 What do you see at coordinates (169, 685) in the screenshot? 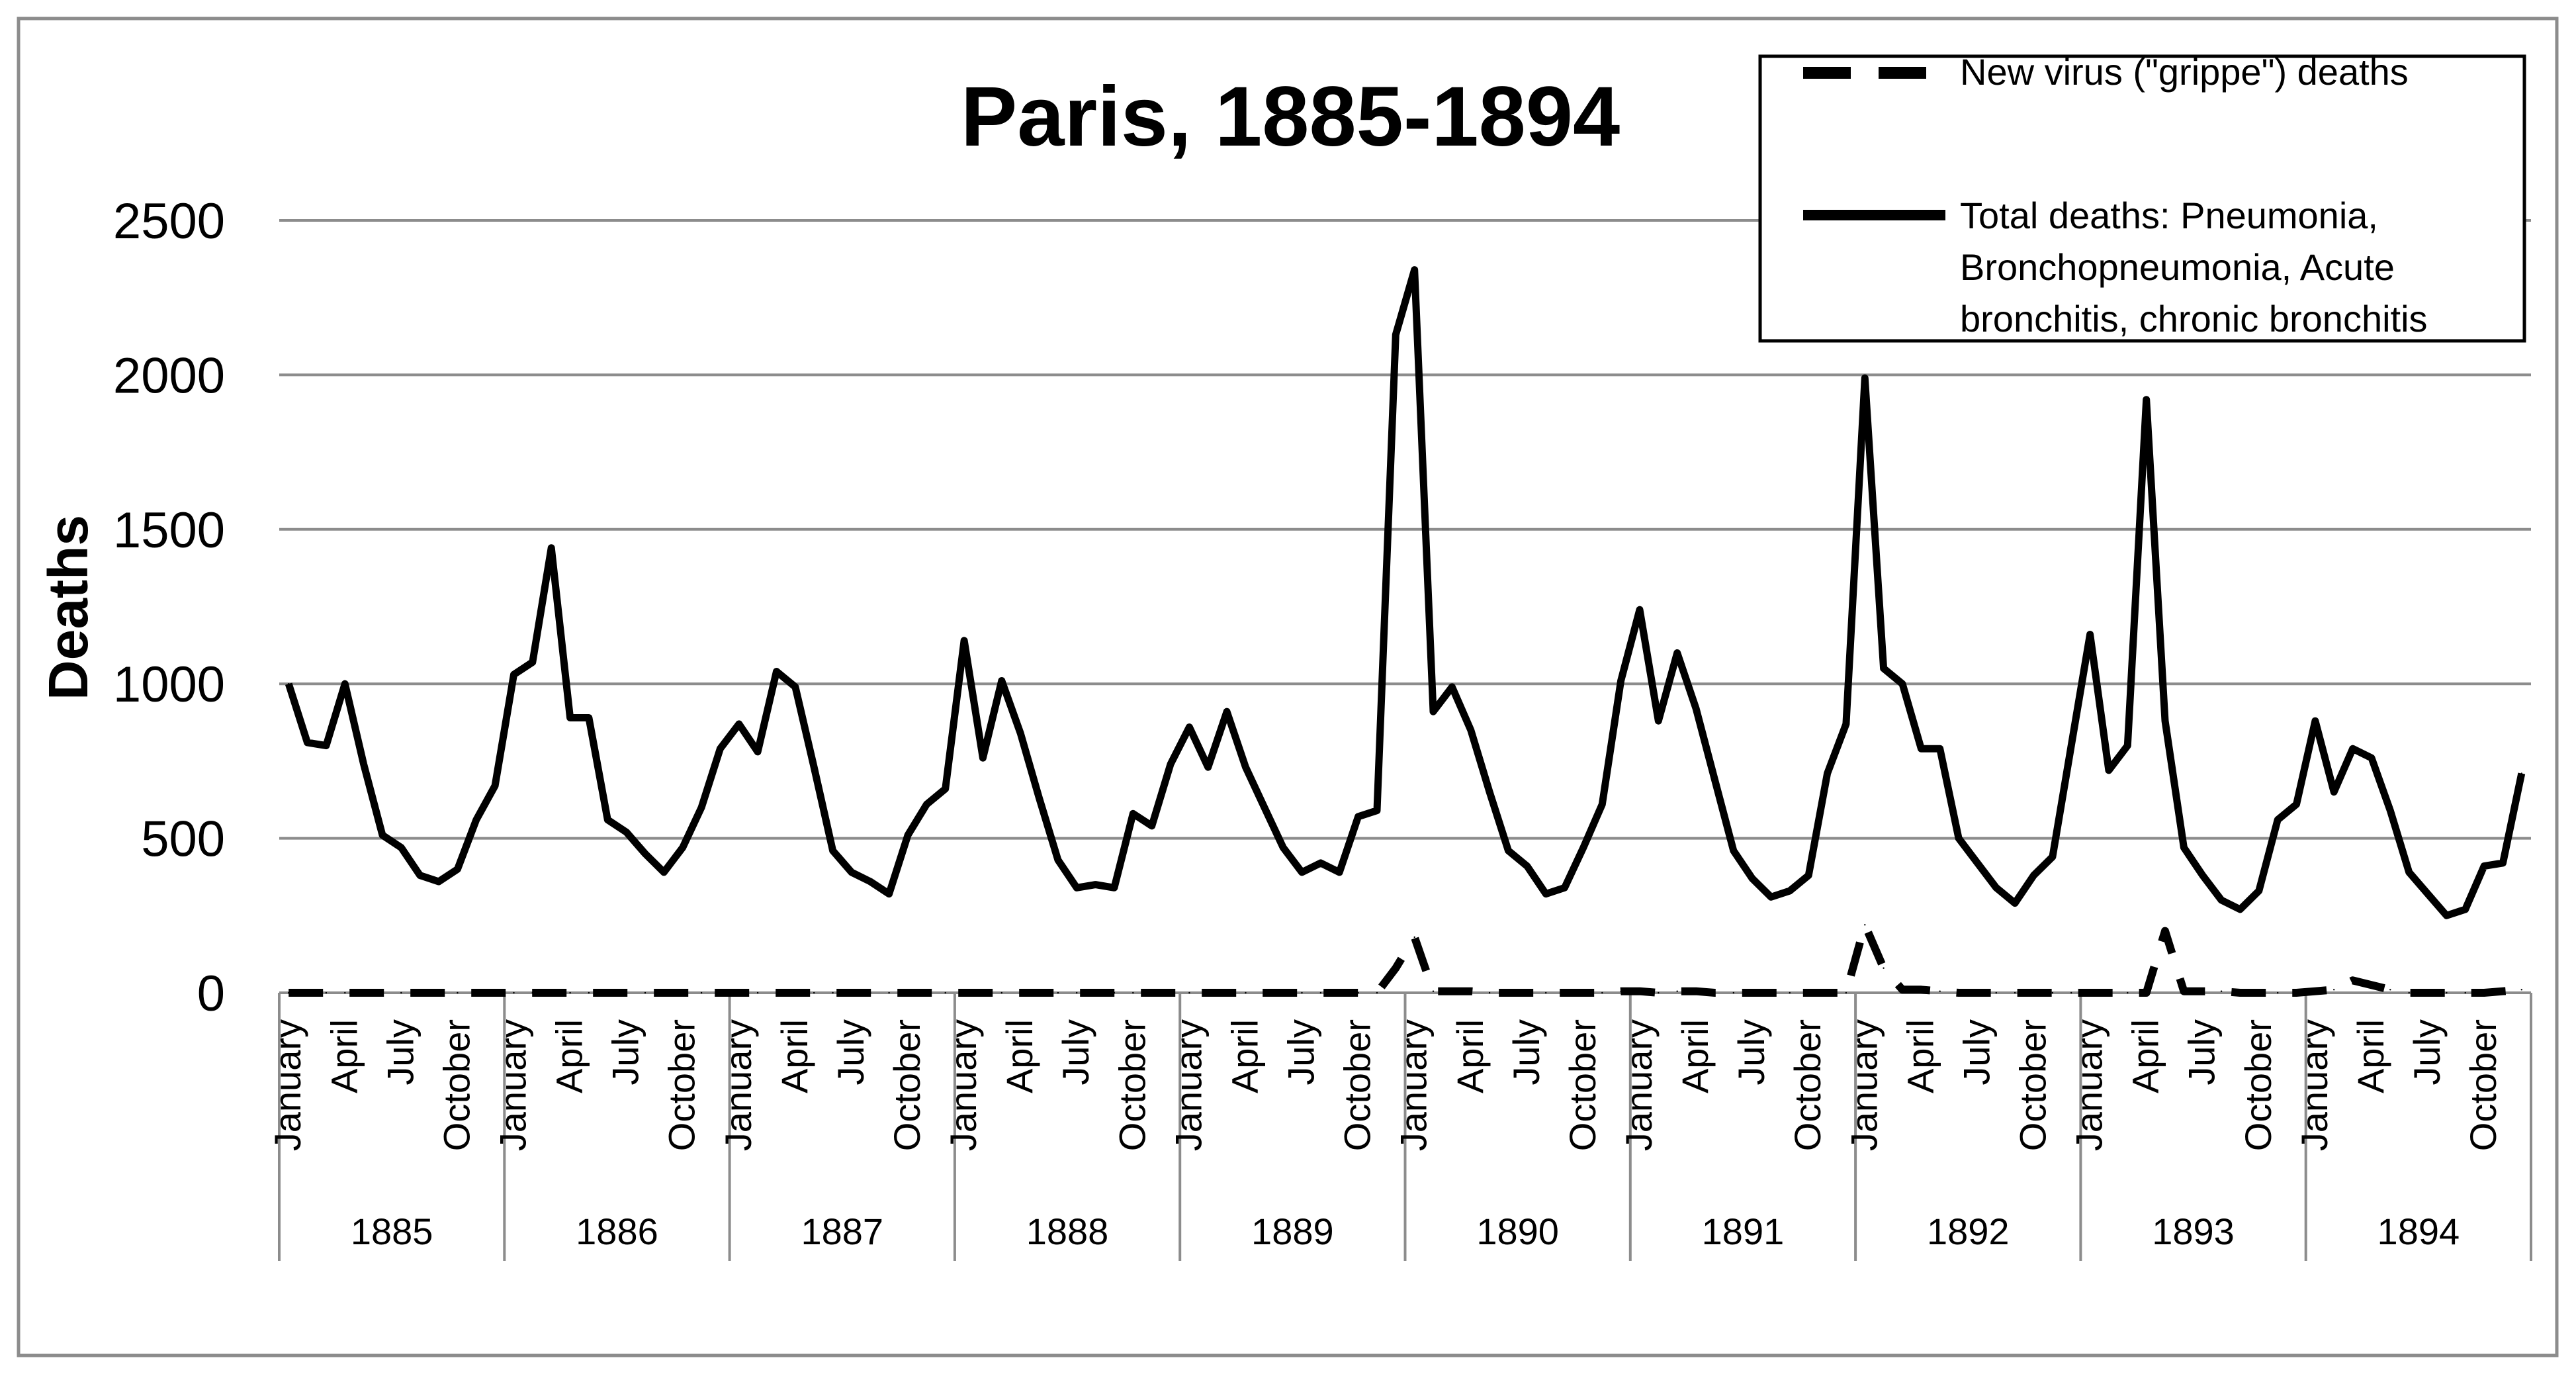
I see `y-tick-label: 1000` at bounding box center [169, 685].